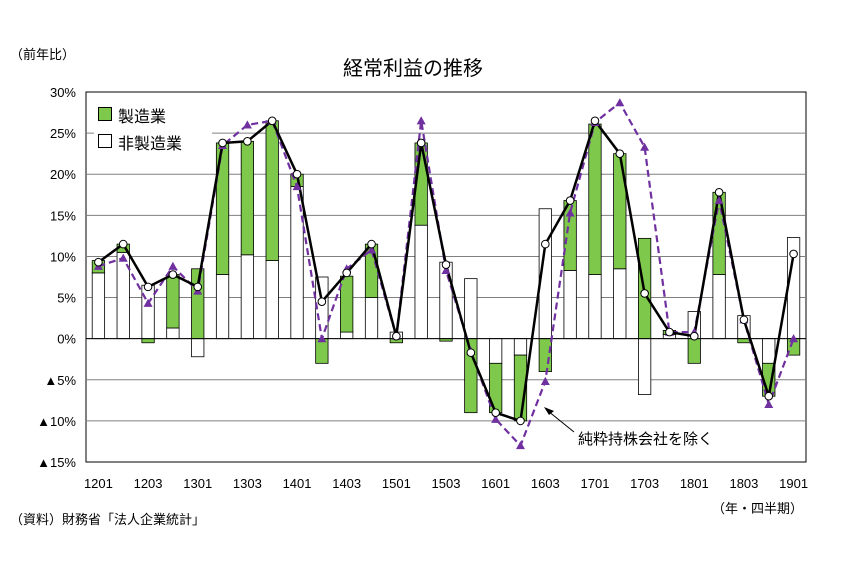 The image size is (849, 571). What do you see at coordinates (150, 143) in the screenshot?
I see `legend-label-non-manufacturing: 非製造業` at bounding box center [150, 143].